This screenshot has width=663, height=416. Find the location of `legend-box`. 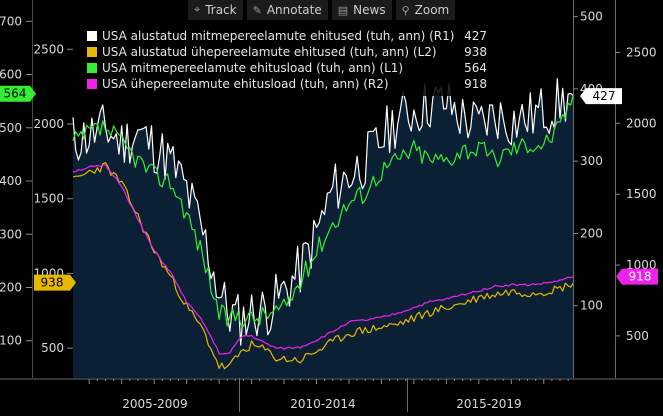

legend-box is located at coordinates (281, 61).